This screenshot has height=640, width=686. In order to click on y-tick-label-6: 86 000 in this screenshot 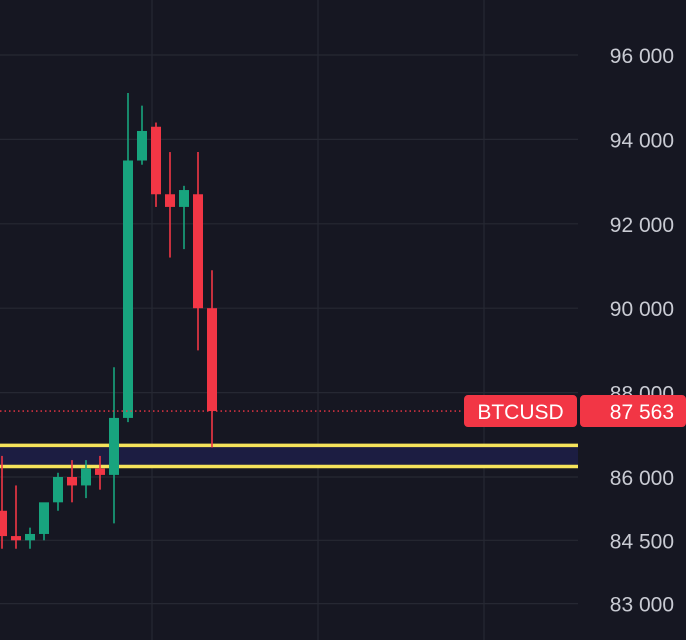, I will do `click(642, 478)`.